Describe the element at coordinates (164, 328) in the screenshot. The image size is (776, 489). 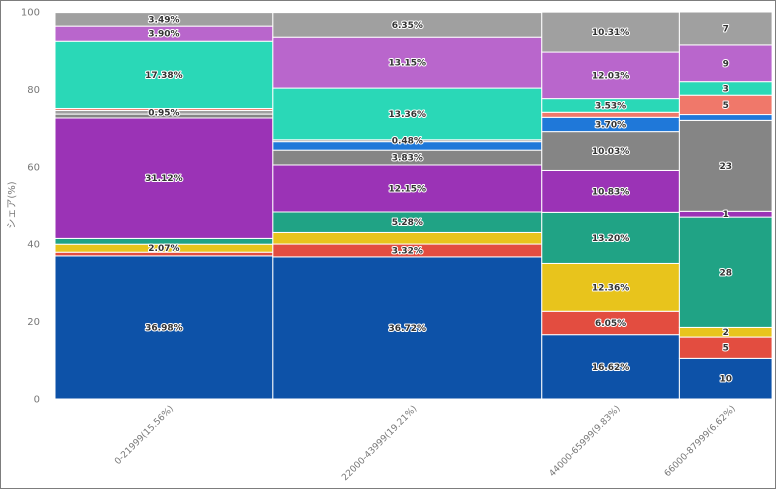
I see `segment-data-label: 36.98%` at that location.